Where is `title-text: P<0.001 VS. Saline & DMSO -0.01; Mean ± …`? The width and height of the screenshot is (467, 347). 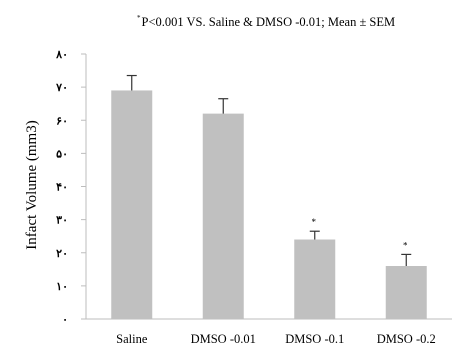
title-text: P<0.001 VS. Saline & DMSO -0.01; Mean ± … is located at coordinates (268, 22).